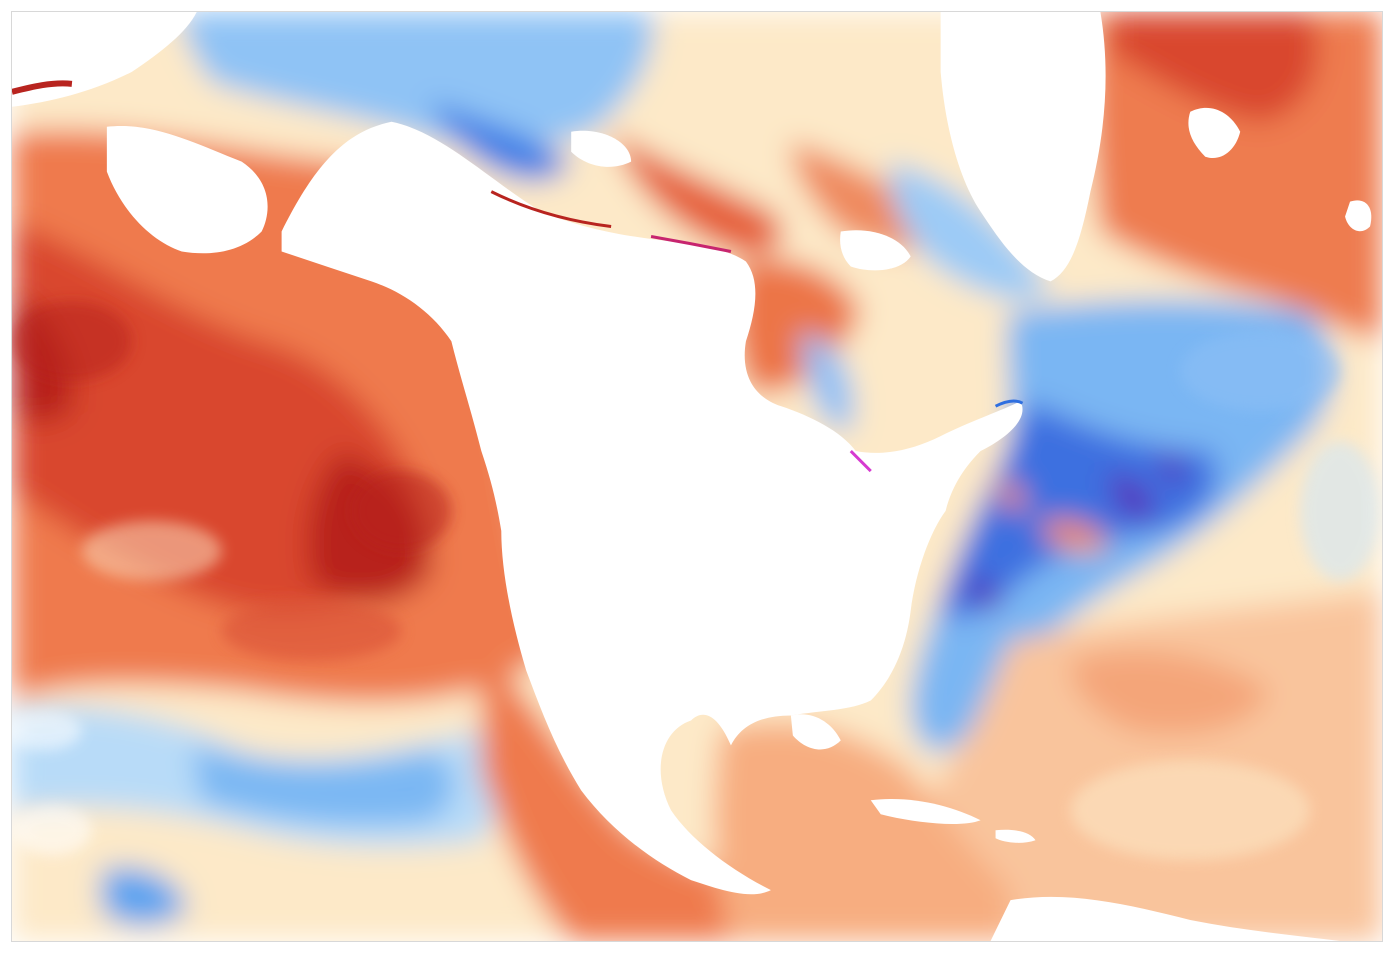 This screenshot has height=954, width=1395. What do you see at coordinates (697, 193) in the screenshot?
I see `arctic-warm-patches` at bounding box center [697, 193].